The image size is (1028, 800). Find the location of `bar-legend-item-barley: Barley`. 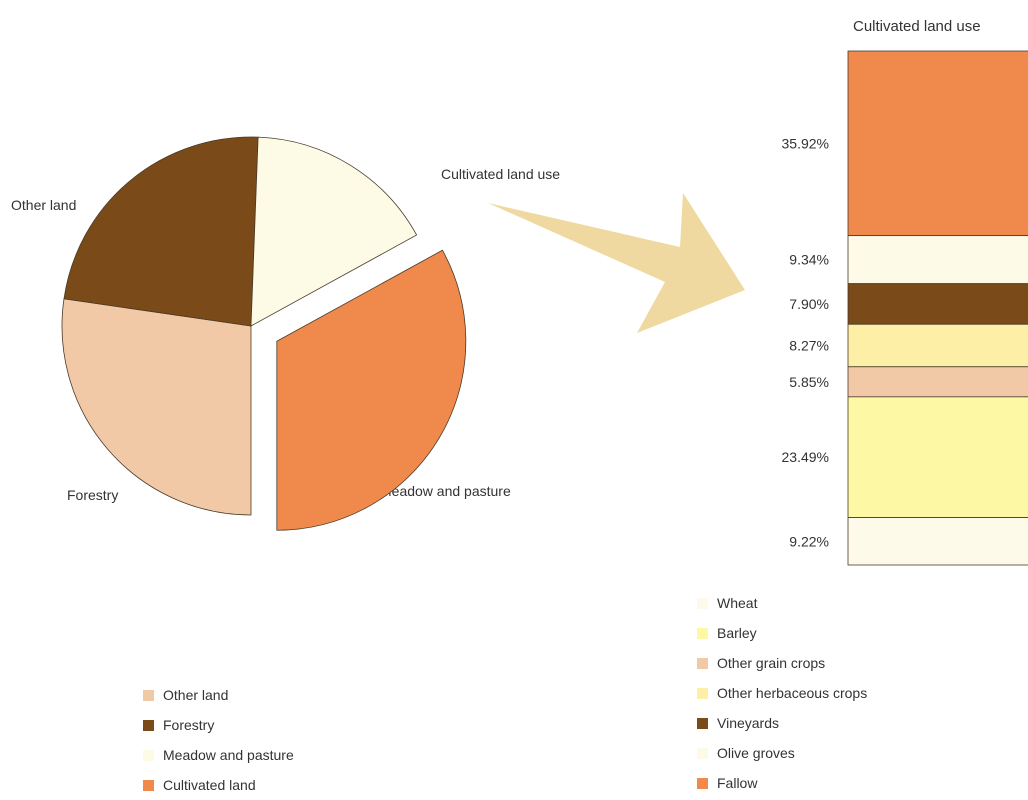

bar-legend-item-barley: Barley is located at coordinates (782, 633).